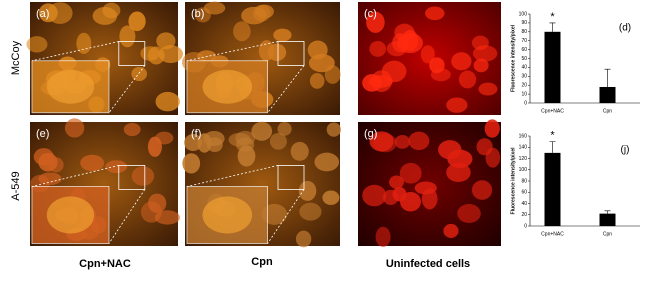 The image size is (665, 284). I want to click on column-label: Cpn+NAC, so click(105, 264).